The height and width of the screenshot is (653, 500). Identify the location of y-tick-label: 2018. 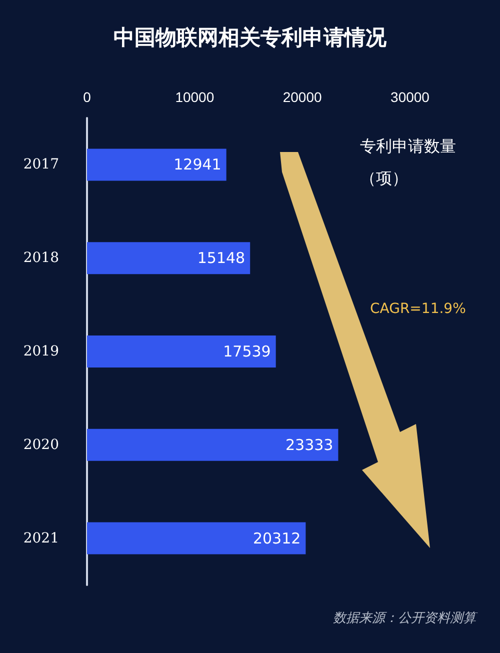
(41, 258).